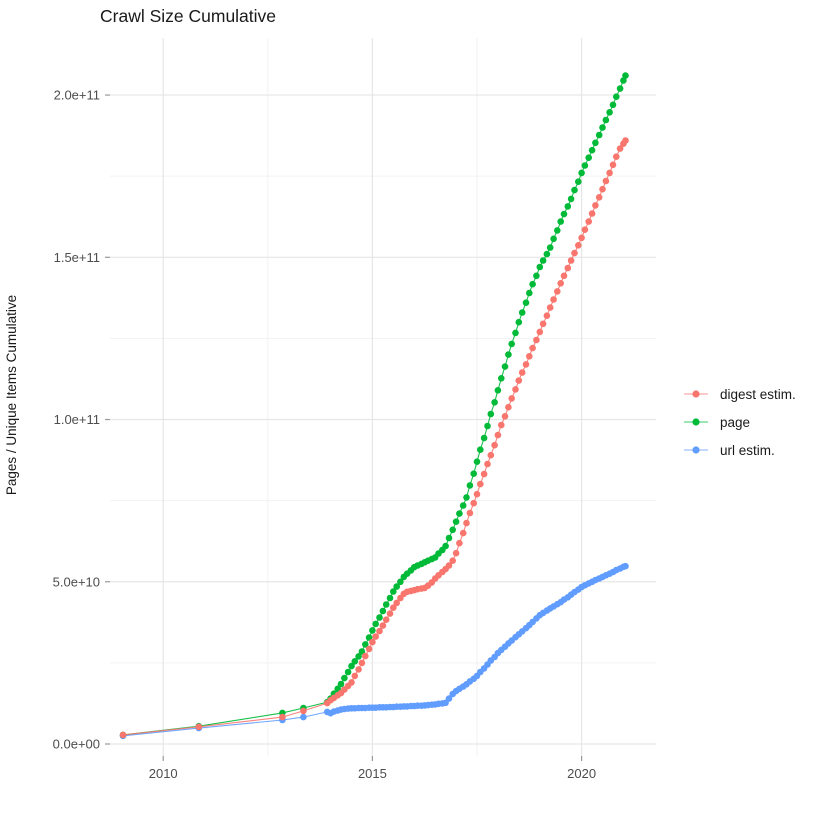 The height and width of the screenshot is (827, 826). Describe the element at coordinates (758, 394) in the screenshot. I see `legend-label-digest-estim: digest estim.` at that location.